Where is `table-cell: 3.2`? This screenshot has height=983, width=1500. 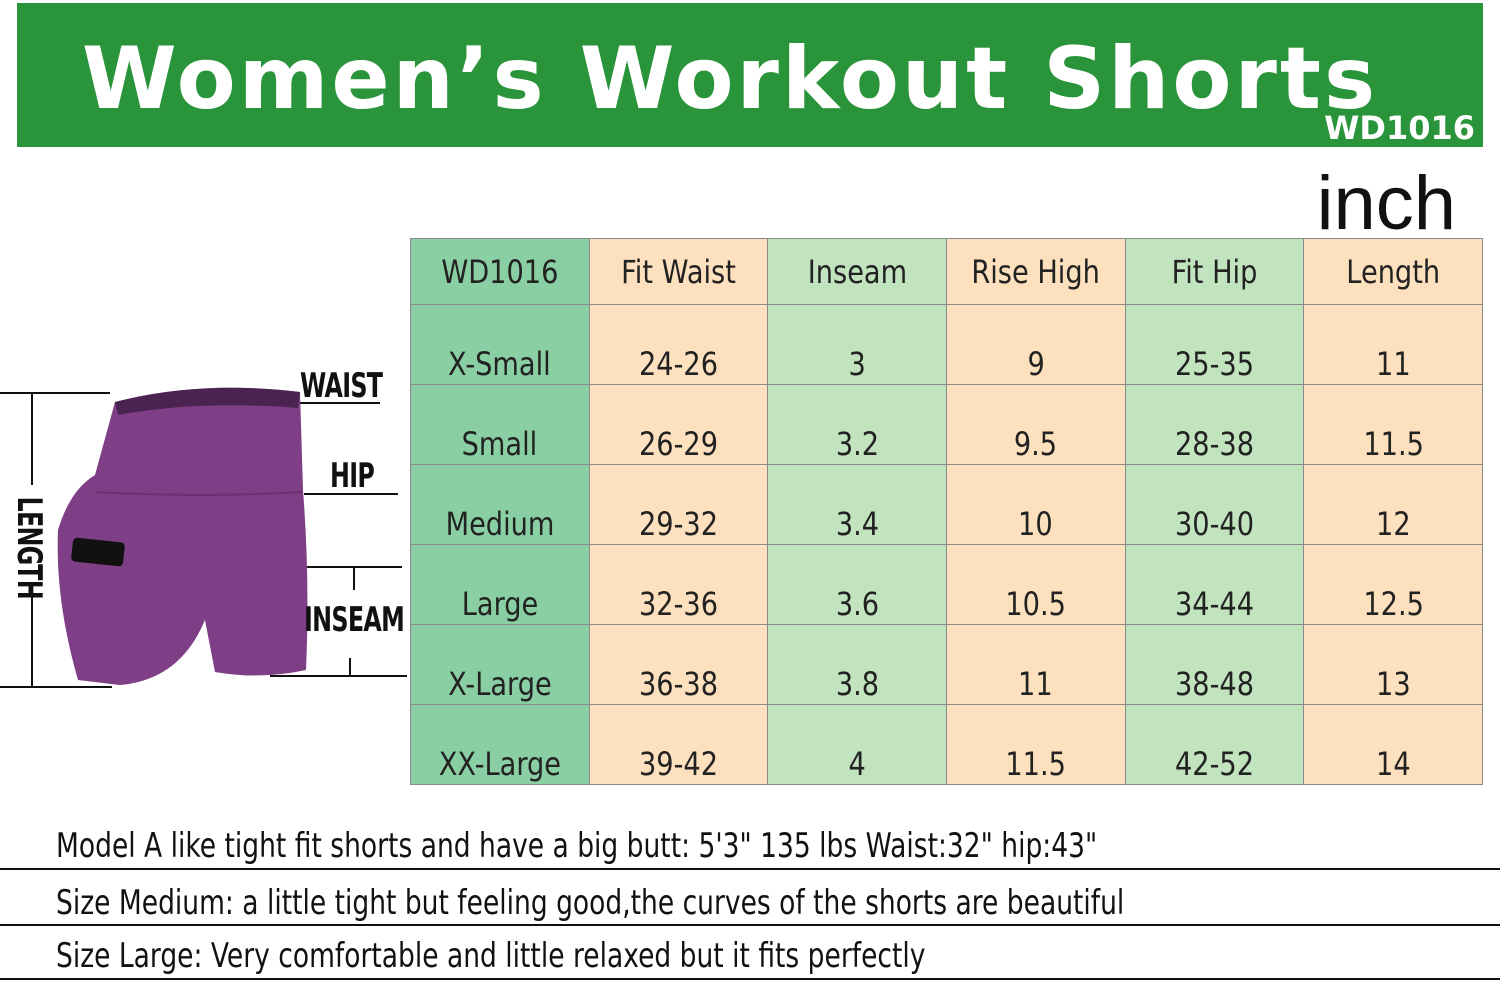 table-cell: 3.2 is located at coordinates (857, 424).